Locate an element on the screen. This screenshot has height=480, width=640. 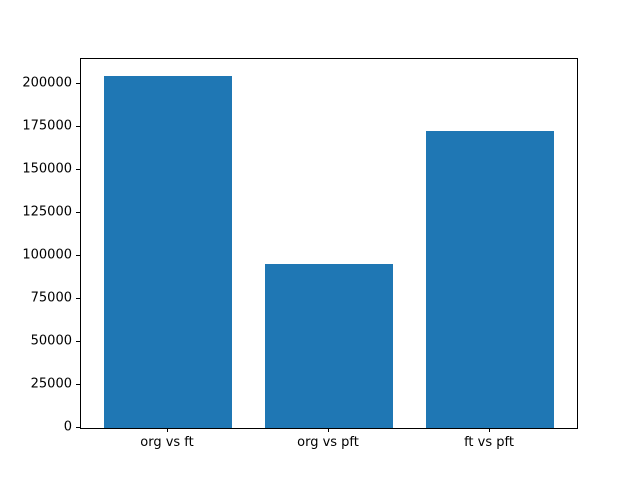
y-tick-label: 100000 is located at coordinates (47, 255).